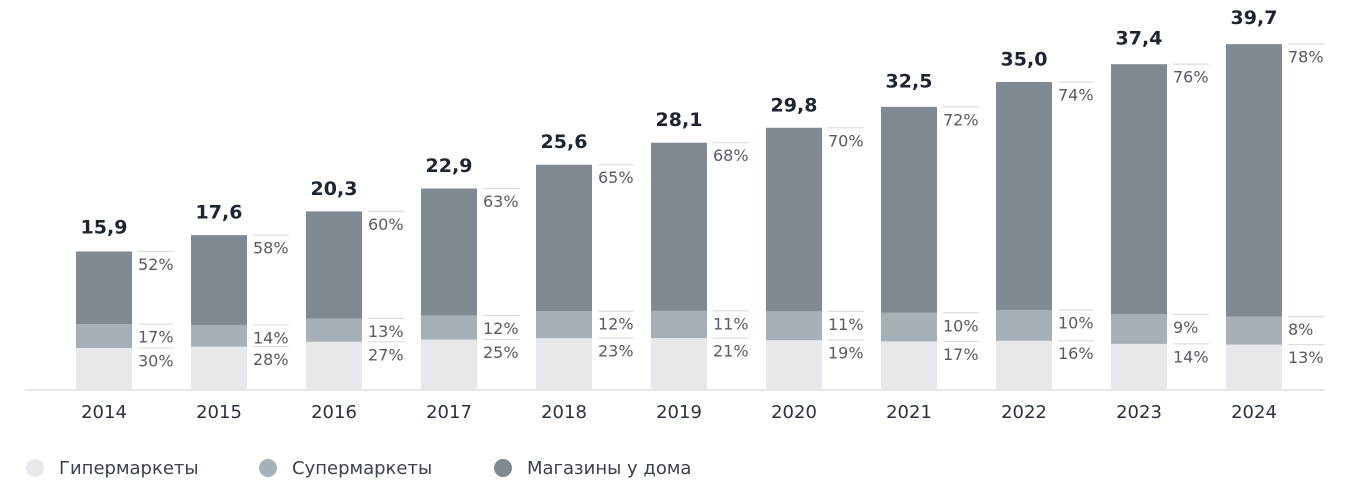 The width and height of the screenshot is (1355, 485). I want to click on segment-label: 16%, so click(1076, 353).